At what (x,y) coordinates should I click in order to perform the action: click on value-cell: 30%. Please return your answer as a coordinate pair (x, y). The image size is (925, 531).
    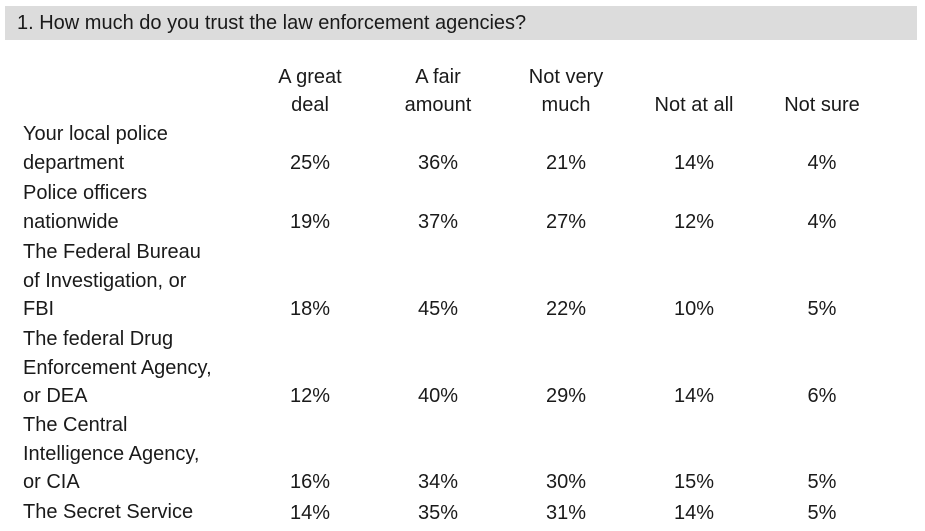
    Looking at the image, I should click on (566, 481).